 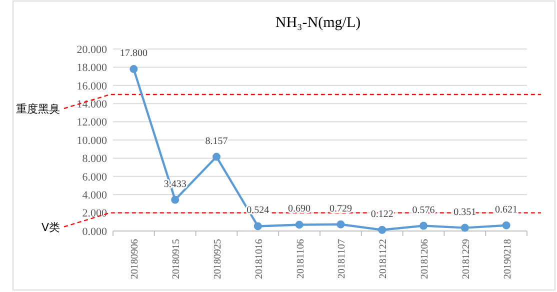 What do you see at coordinates (95, 177) in the screenshot?
I see `y-tick-label: 6.000` at bounding box center [95, 177].